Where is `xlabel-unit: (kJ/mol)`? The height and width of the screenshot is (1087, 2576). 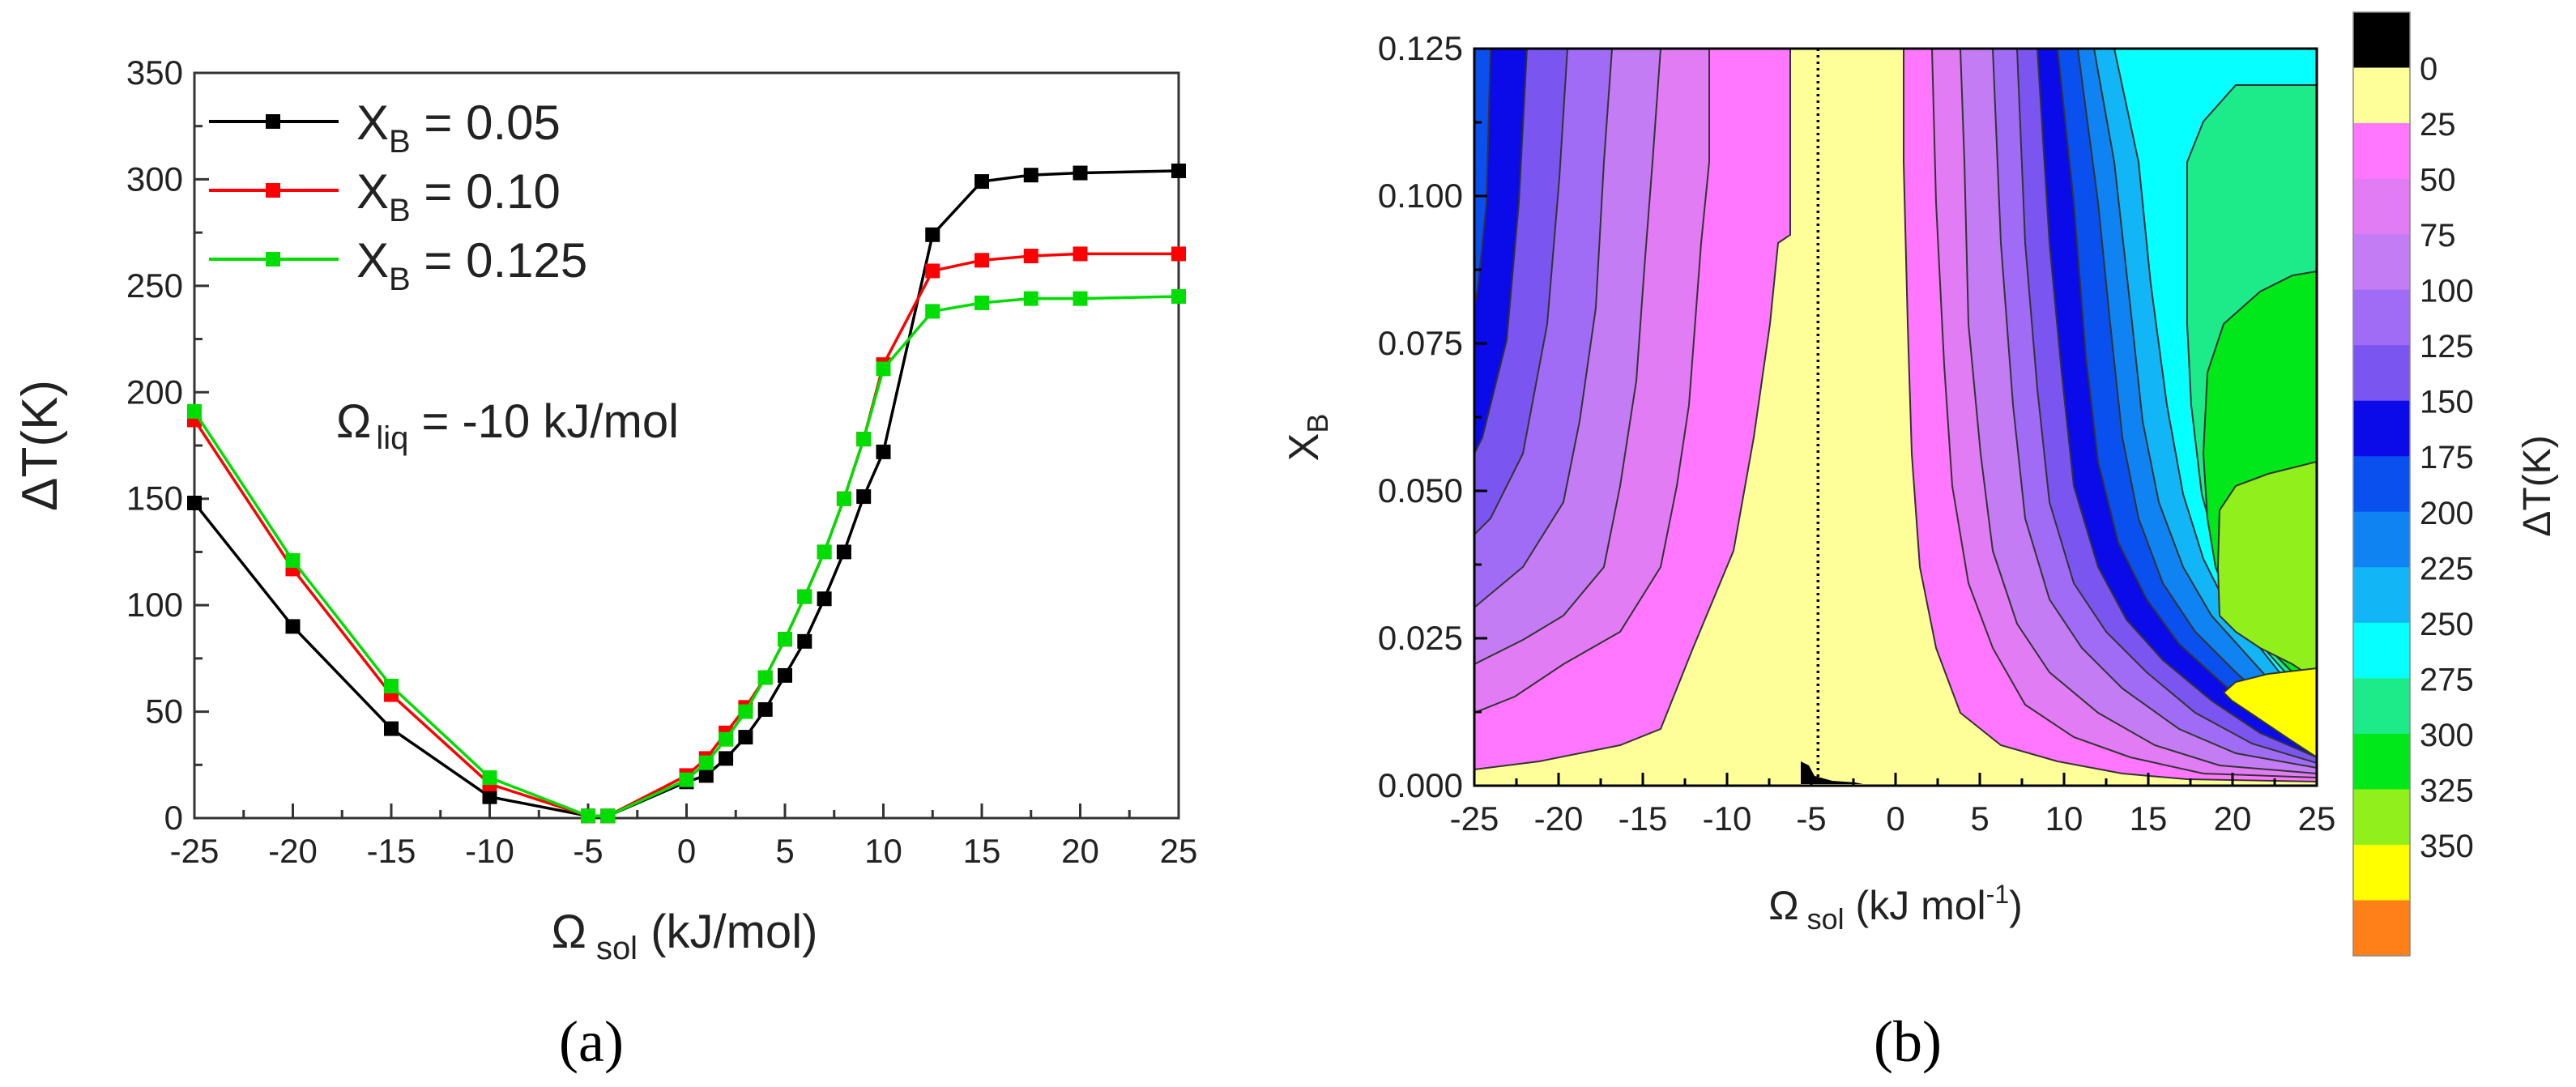
xlabel-unit: (kJ/mol) is located at coordinates (727, 932).